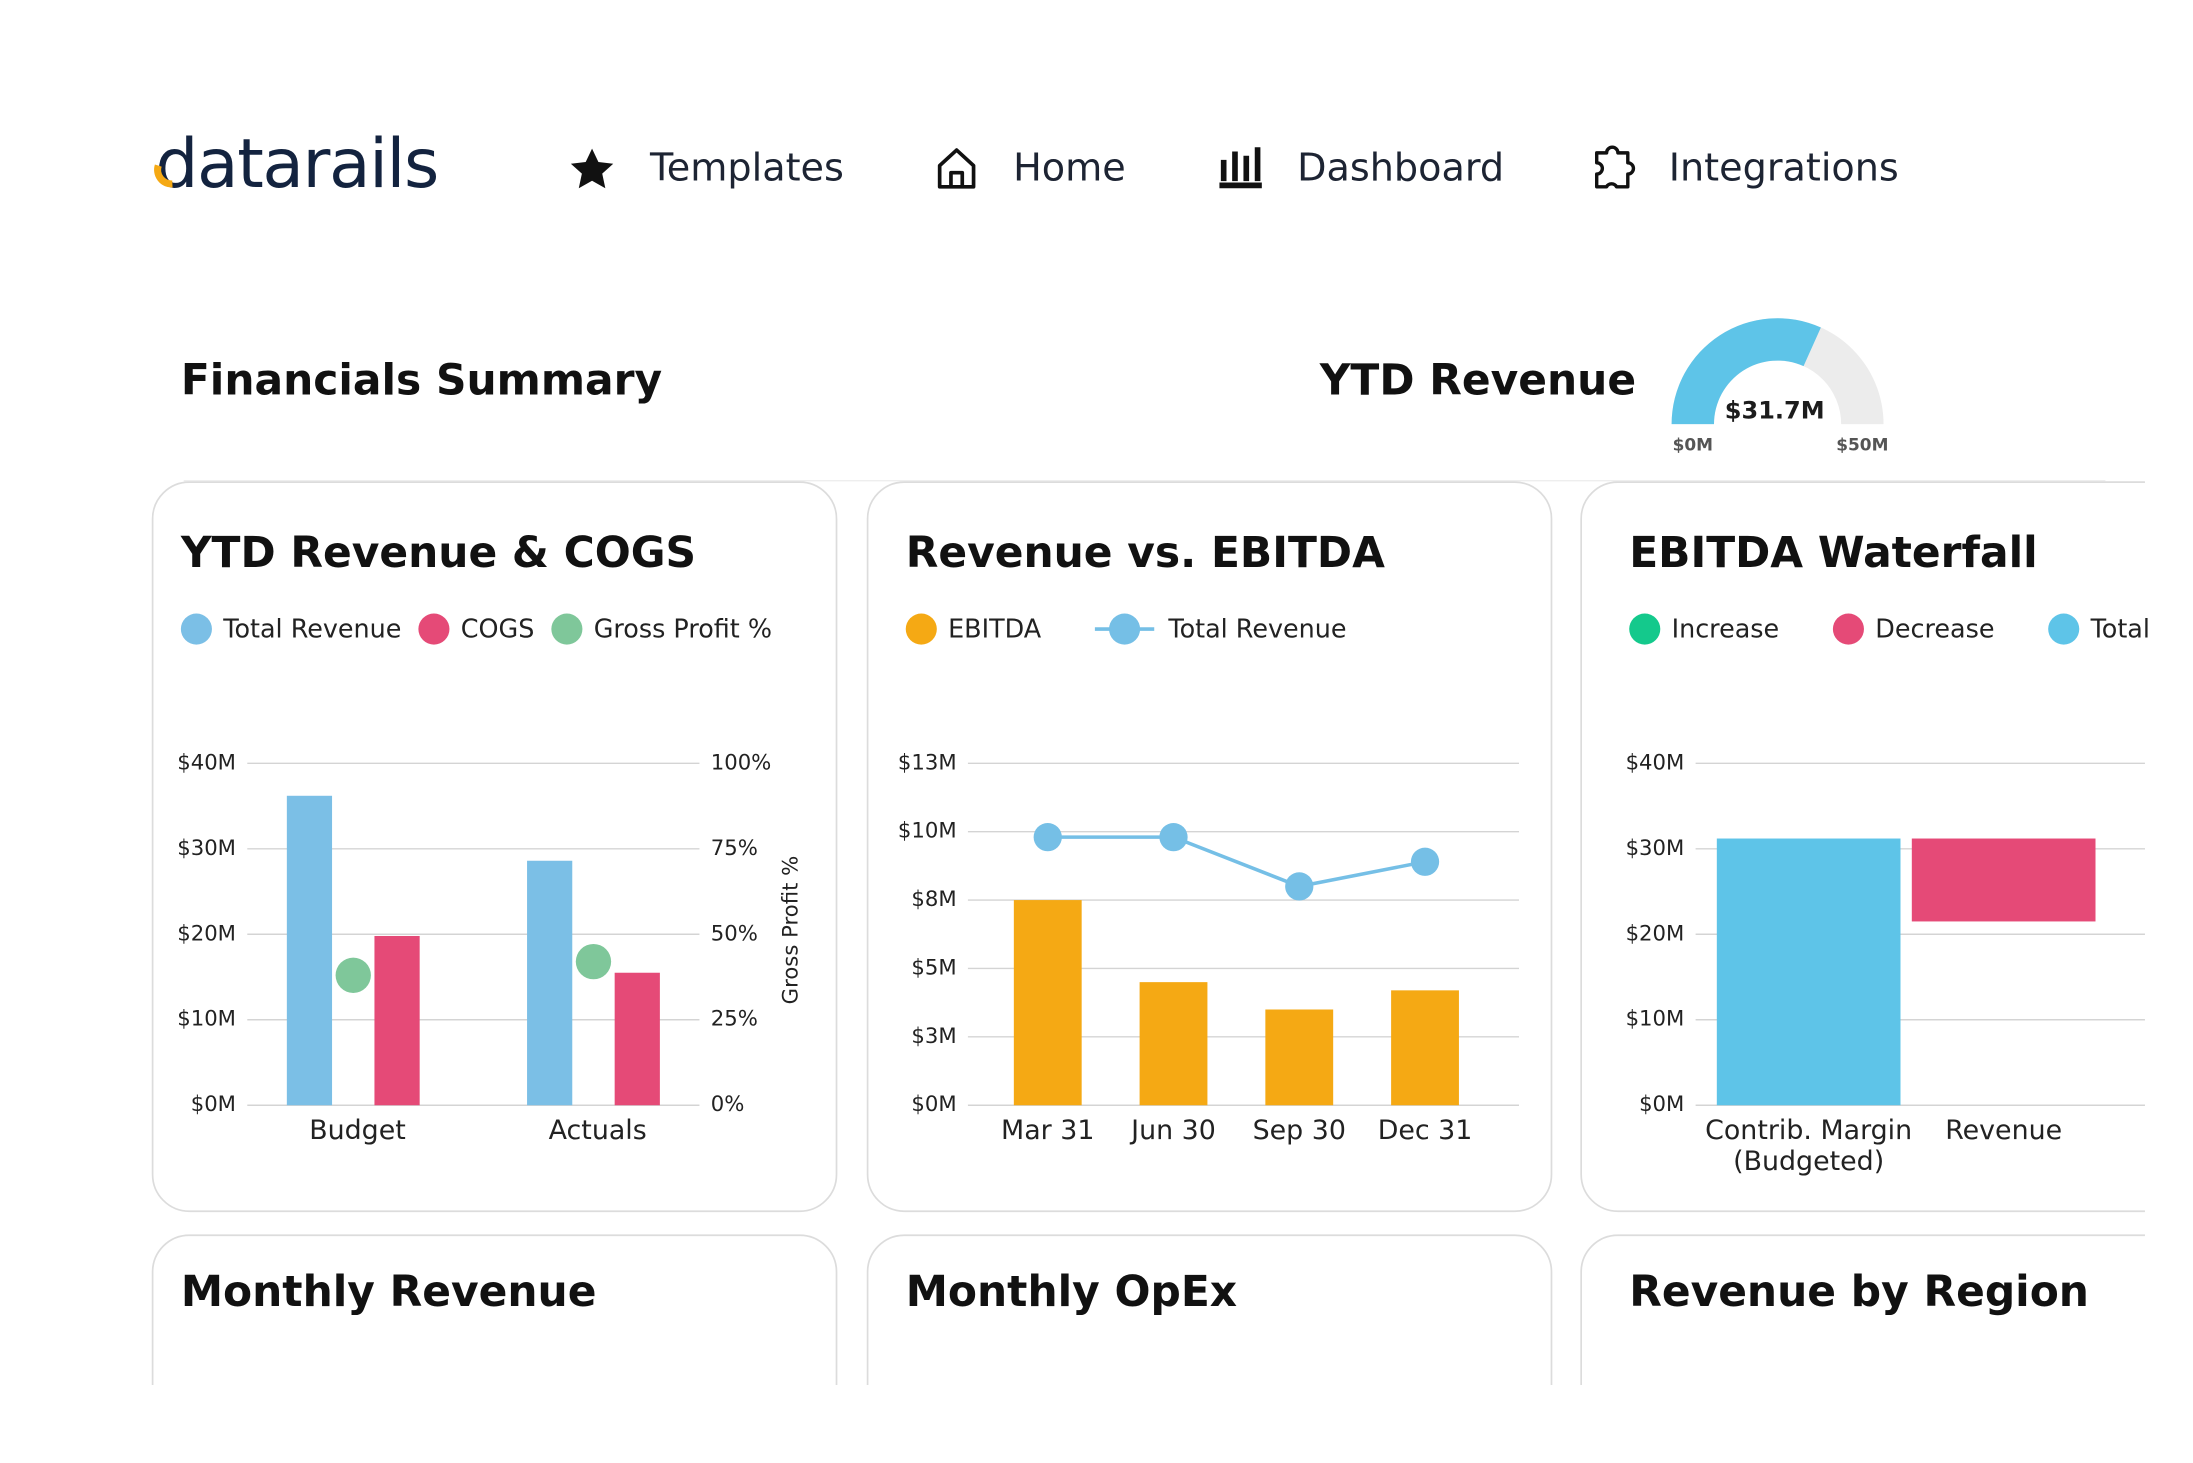 The width and height of the screenshot is (2193, 1463). What do you see at coordinates (1477, 380) in the screenshot?
I see `gauge-title: YTD Revenue` at bounding box center [1477, 380].